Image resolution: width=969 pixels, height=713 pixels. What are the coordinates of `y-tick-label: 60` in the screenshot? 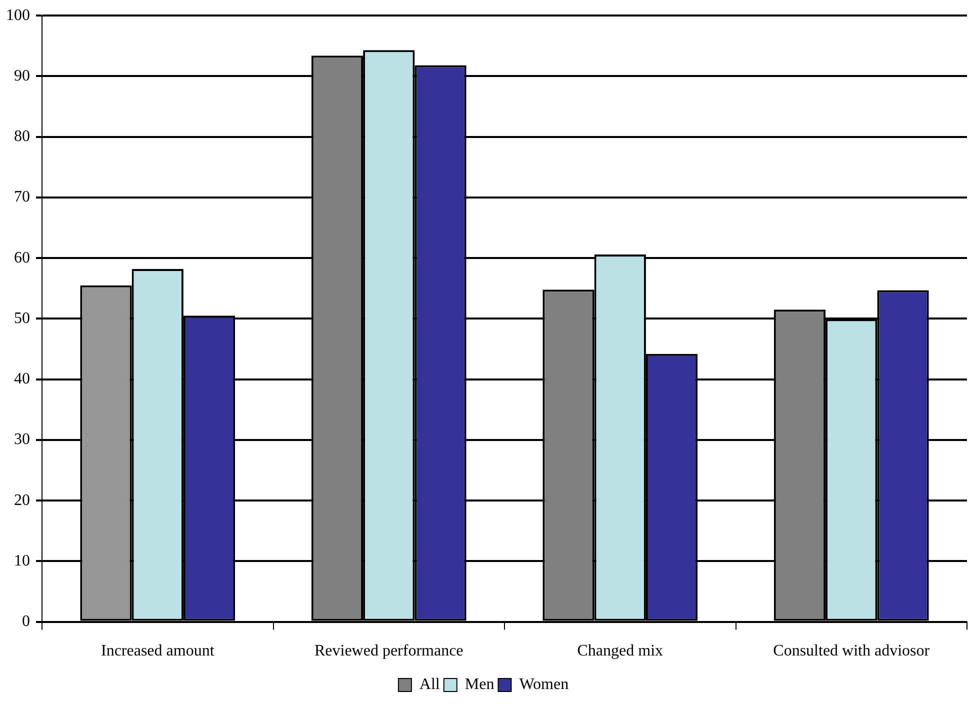 It's located at (22, 257).